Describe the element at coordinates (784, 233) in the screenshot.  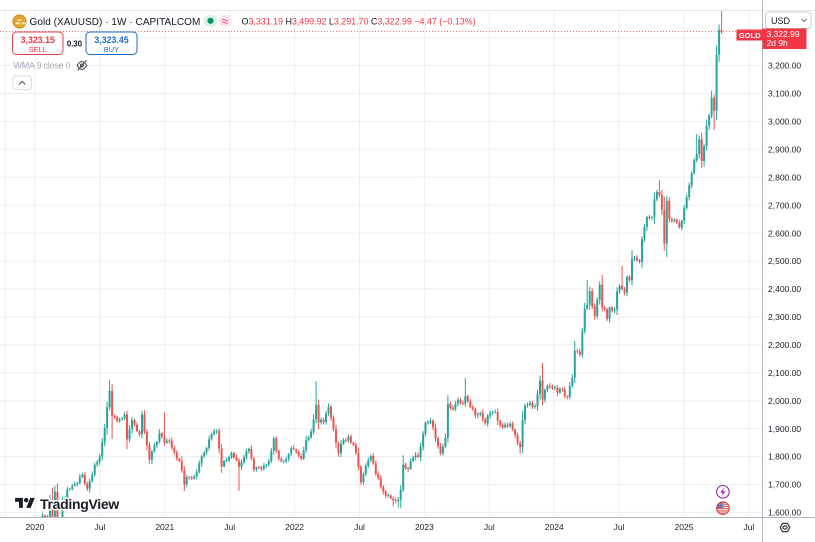
I see `svg-text: 2,600.00` at that location.